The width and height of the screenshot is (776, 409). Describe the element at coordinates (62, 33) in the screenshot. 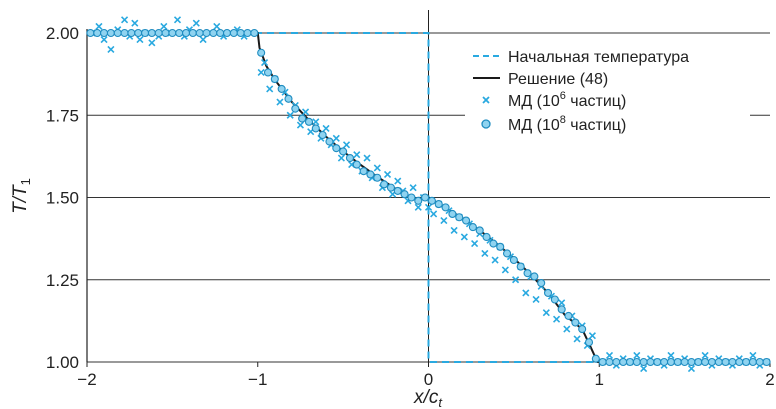

I see `y-tick-label: 2.00` at that location.